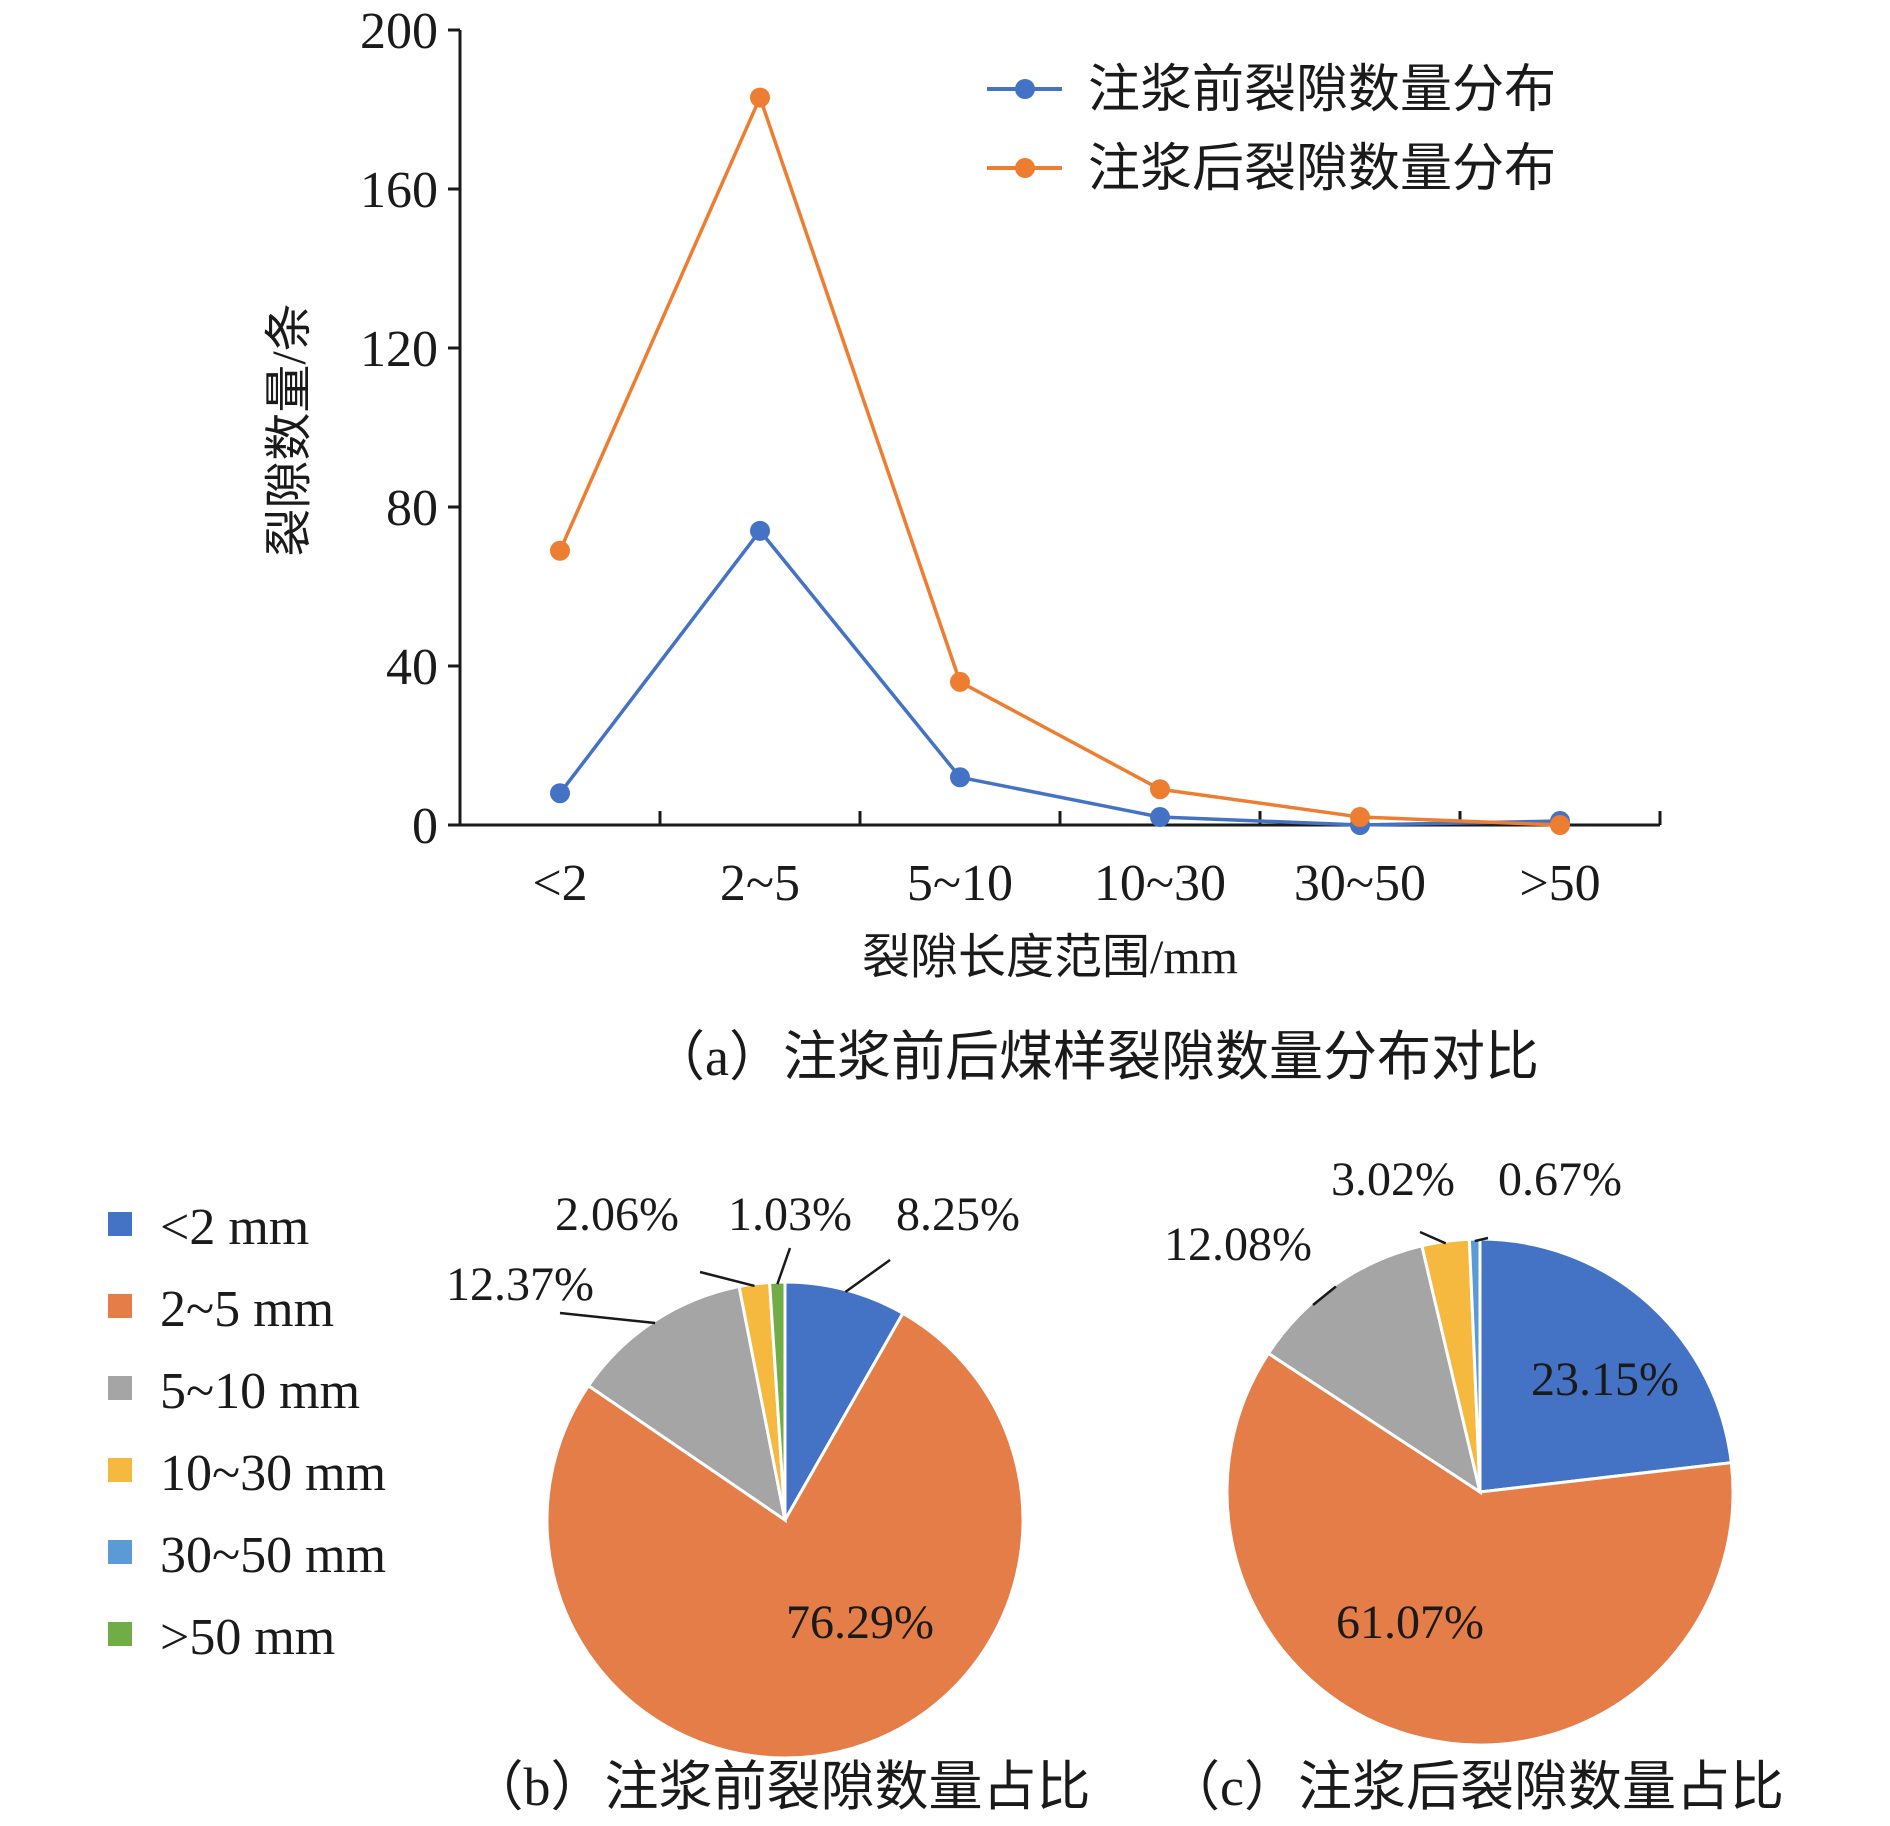  Describe the element at coordinates (412, 508) in the screenshot. I see `y-tick-label: 80` at that location.